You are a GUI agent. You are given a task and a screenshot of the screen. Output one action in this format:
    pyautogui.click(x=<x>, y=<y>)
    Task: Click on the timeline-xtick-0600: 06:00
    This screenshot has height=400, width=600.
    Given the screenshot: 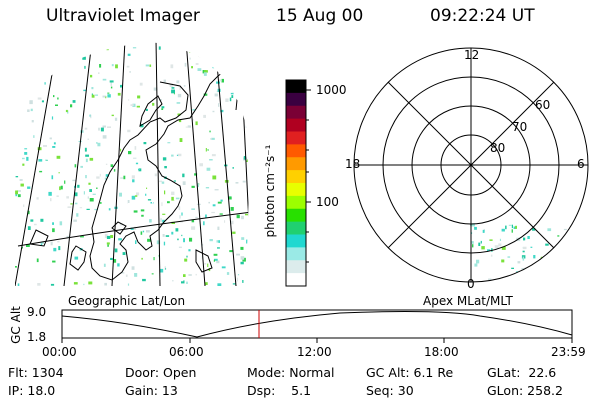 What is the action you would take?
    pyautogui.click(x=186, y=352)
    